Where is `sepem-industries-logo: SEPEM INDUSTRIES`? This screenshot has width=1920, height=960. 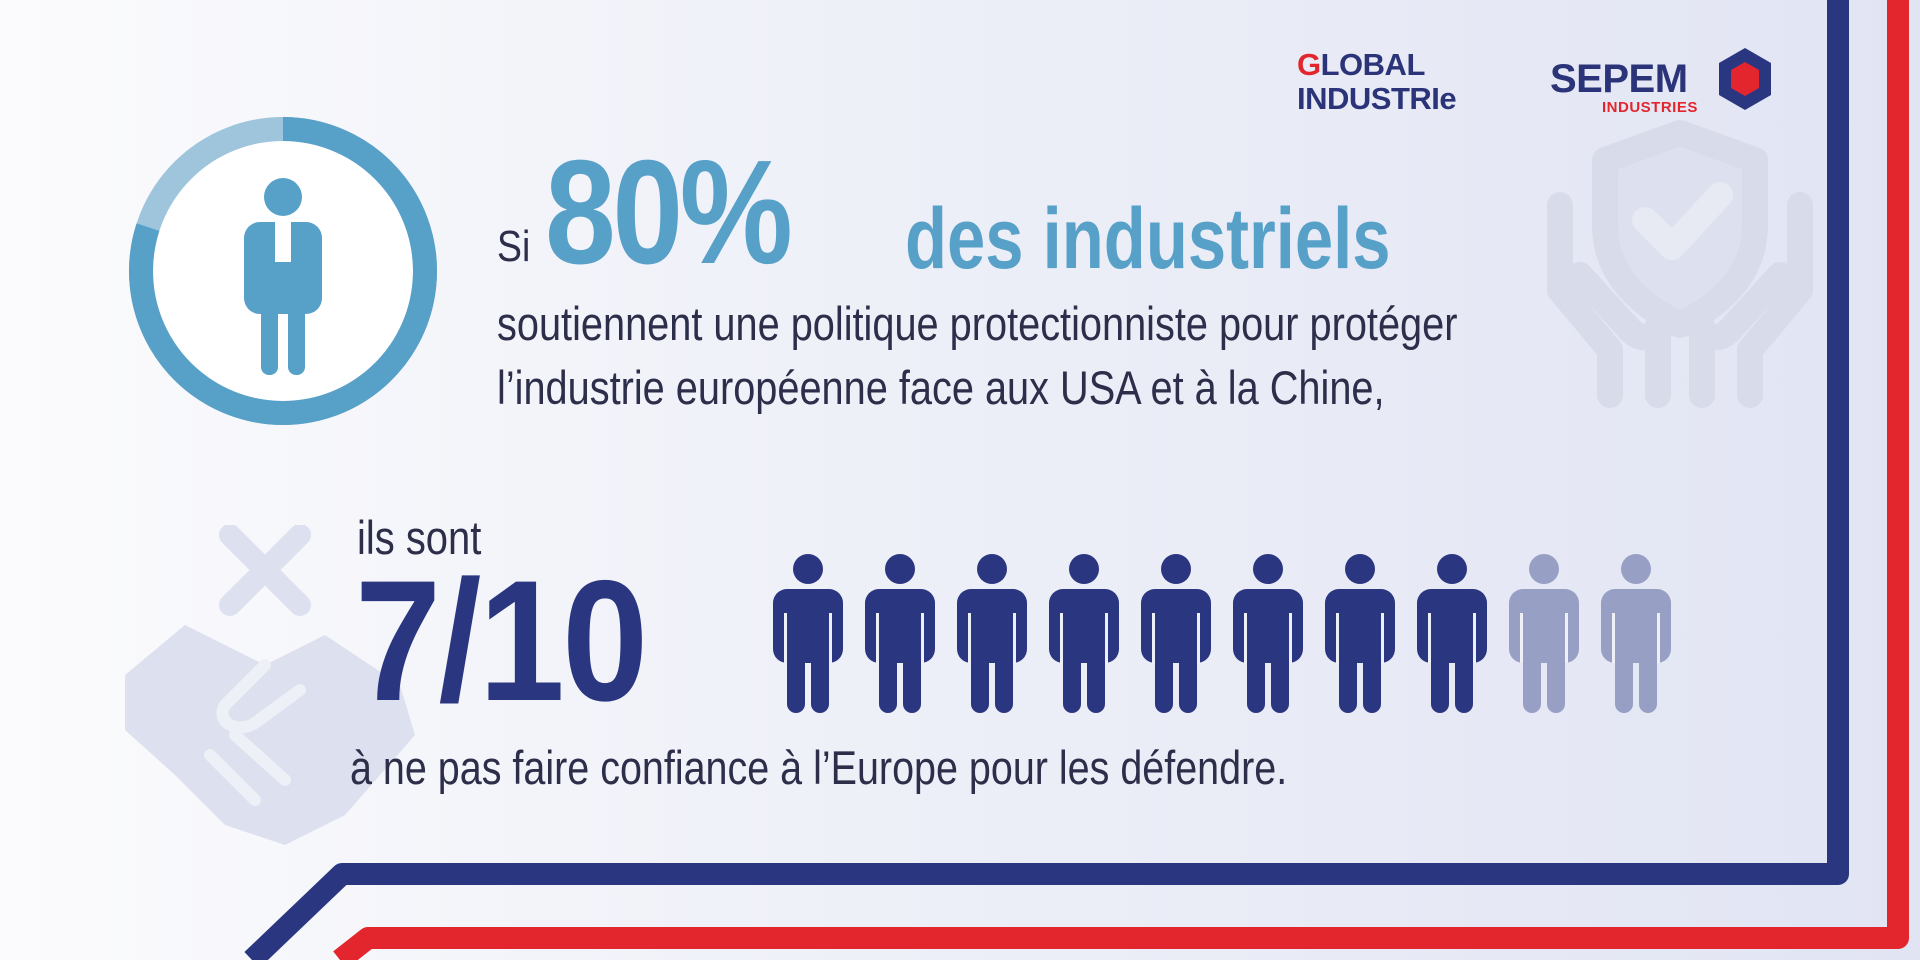
sepem-industries-logo: SEPEM INDUSTRIES is located at coordinates (1665, 82).